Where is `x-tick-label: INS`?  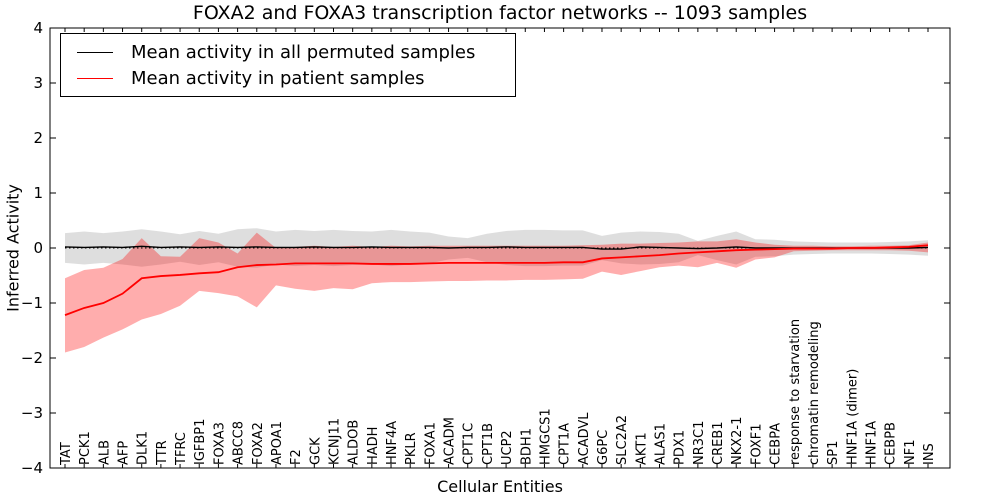 x-tick-label: INS is located at coordinates (929, 454).